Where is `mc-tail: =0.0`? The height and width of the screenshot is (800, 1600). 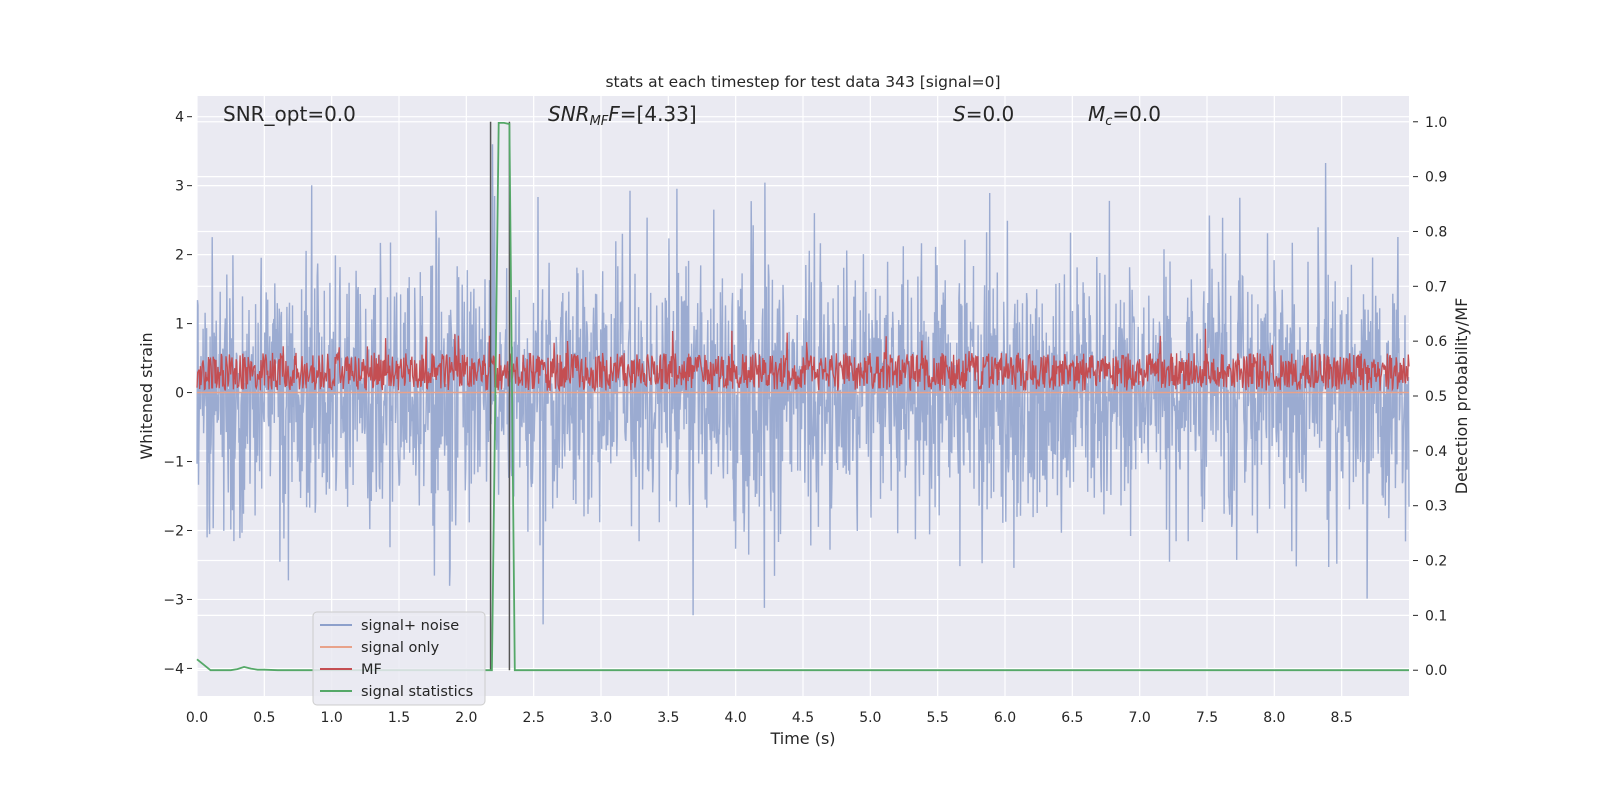
mc-tail: =0.0 is located at coordinates (1136, 114).